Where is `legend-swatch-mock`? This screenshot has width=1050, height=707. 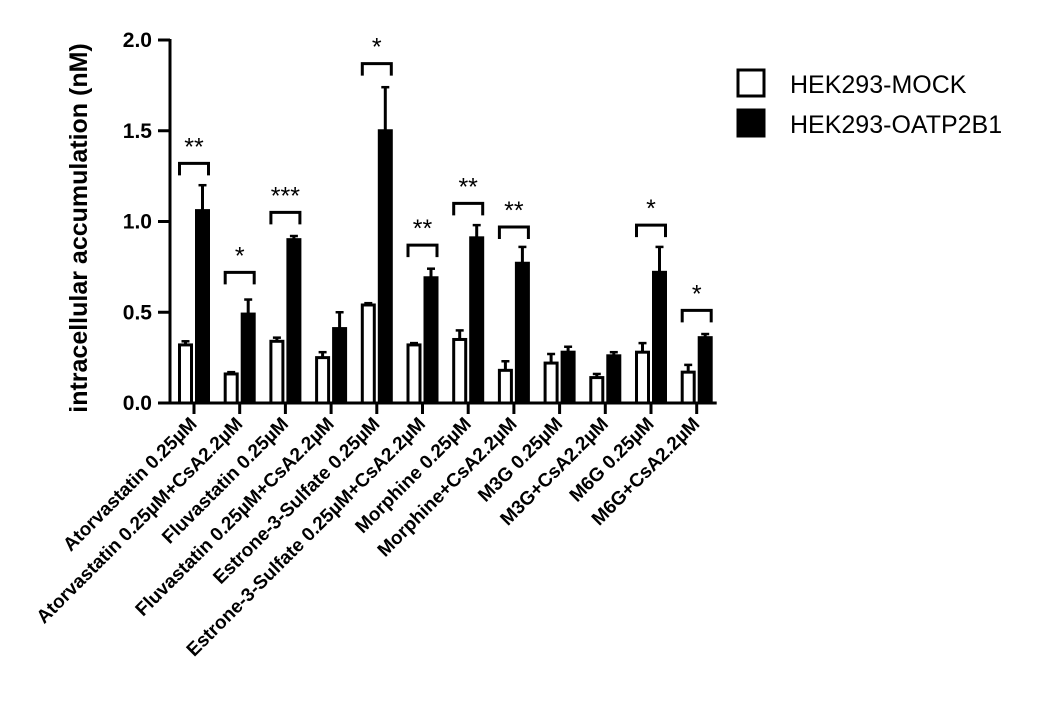 legend-swatch-mock is located at coordinates (751, 83).